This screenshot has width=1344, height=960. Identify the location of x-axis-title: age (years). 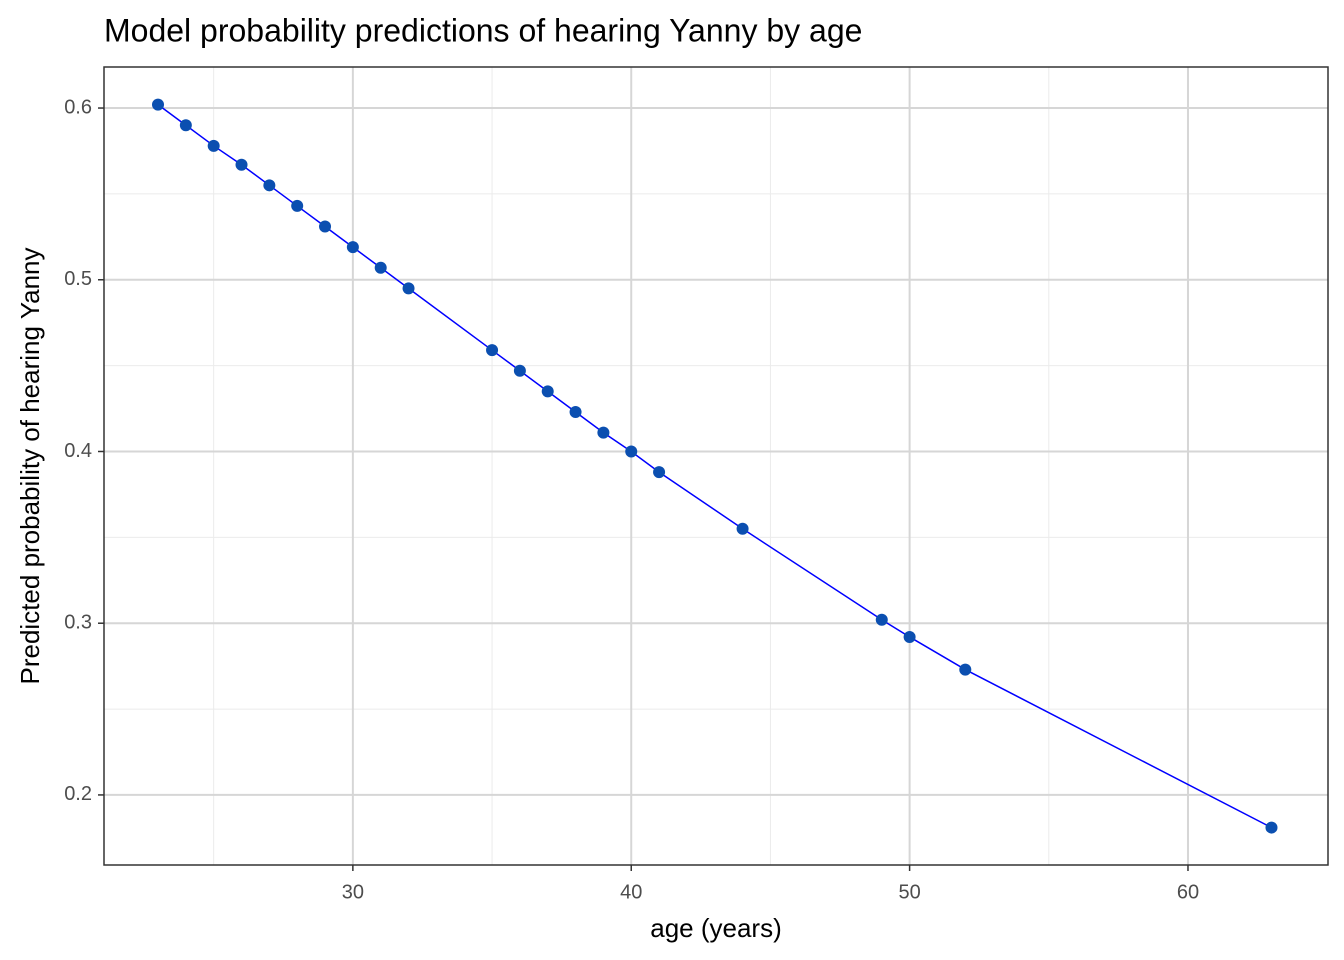
(716, 928).